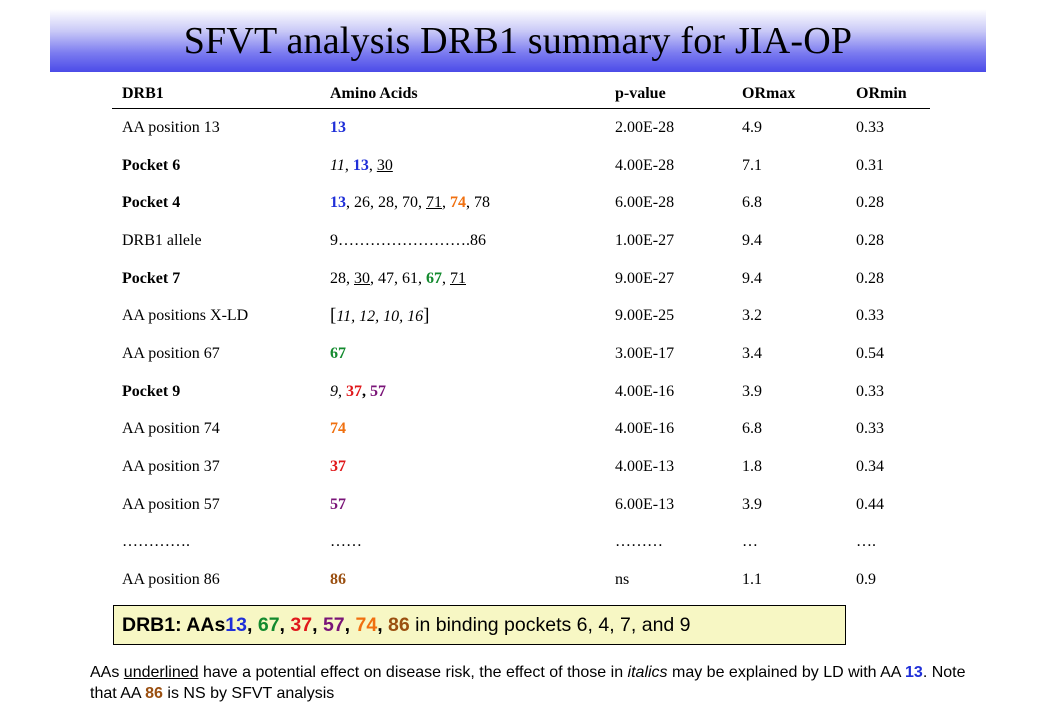  Describe the element at coordinates (462, 94) in the screenshot. I see `header-amino-acids: Amino Acids` at that location.